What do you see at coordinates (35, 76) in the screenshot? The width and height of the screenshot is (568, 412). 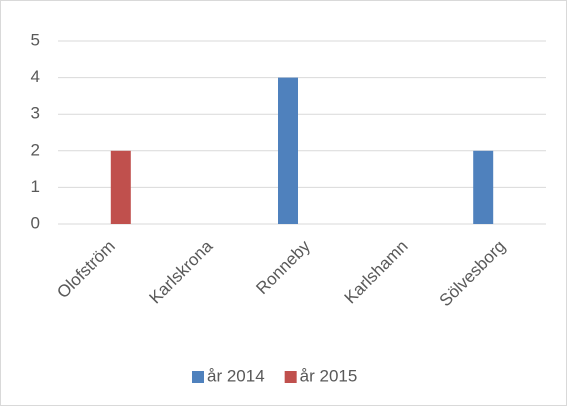 I see `y-tick-label: 4` at bounding box center [35, 76].